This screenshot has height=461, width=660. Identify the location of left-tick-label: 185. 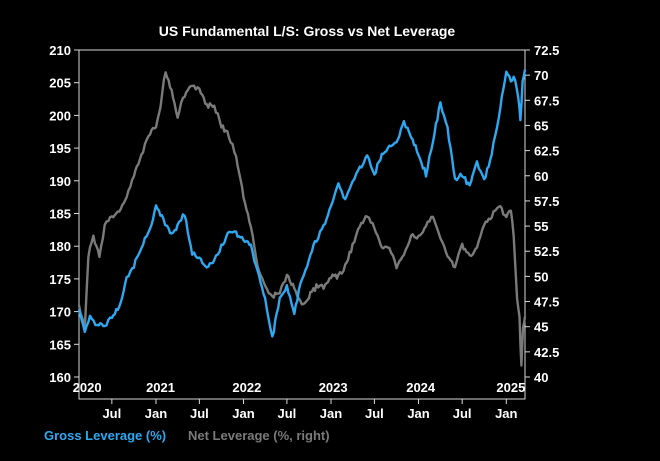
(60, 214).